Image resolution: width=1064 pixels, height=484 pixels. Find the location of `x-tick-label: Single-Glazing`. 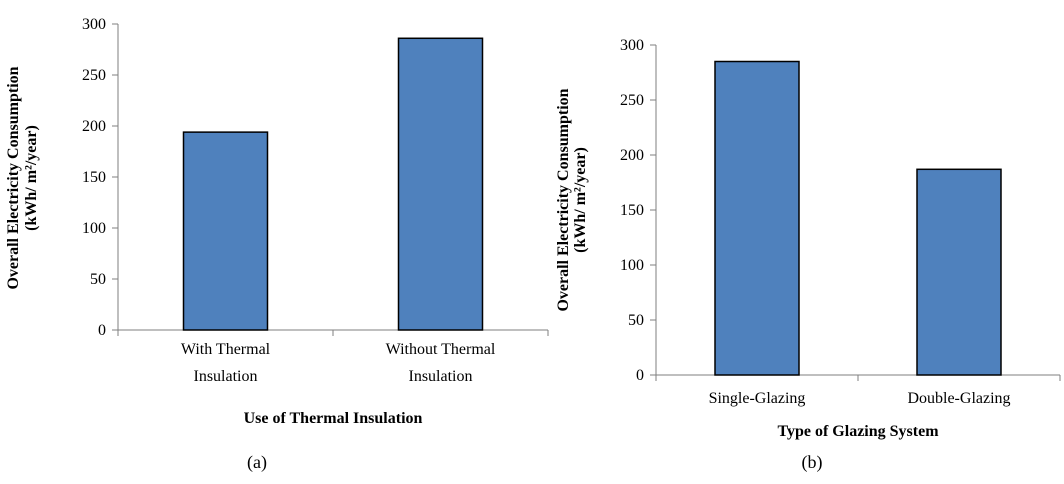

x-tick-label: Single-Glazing is located at coordinates (757, 398).